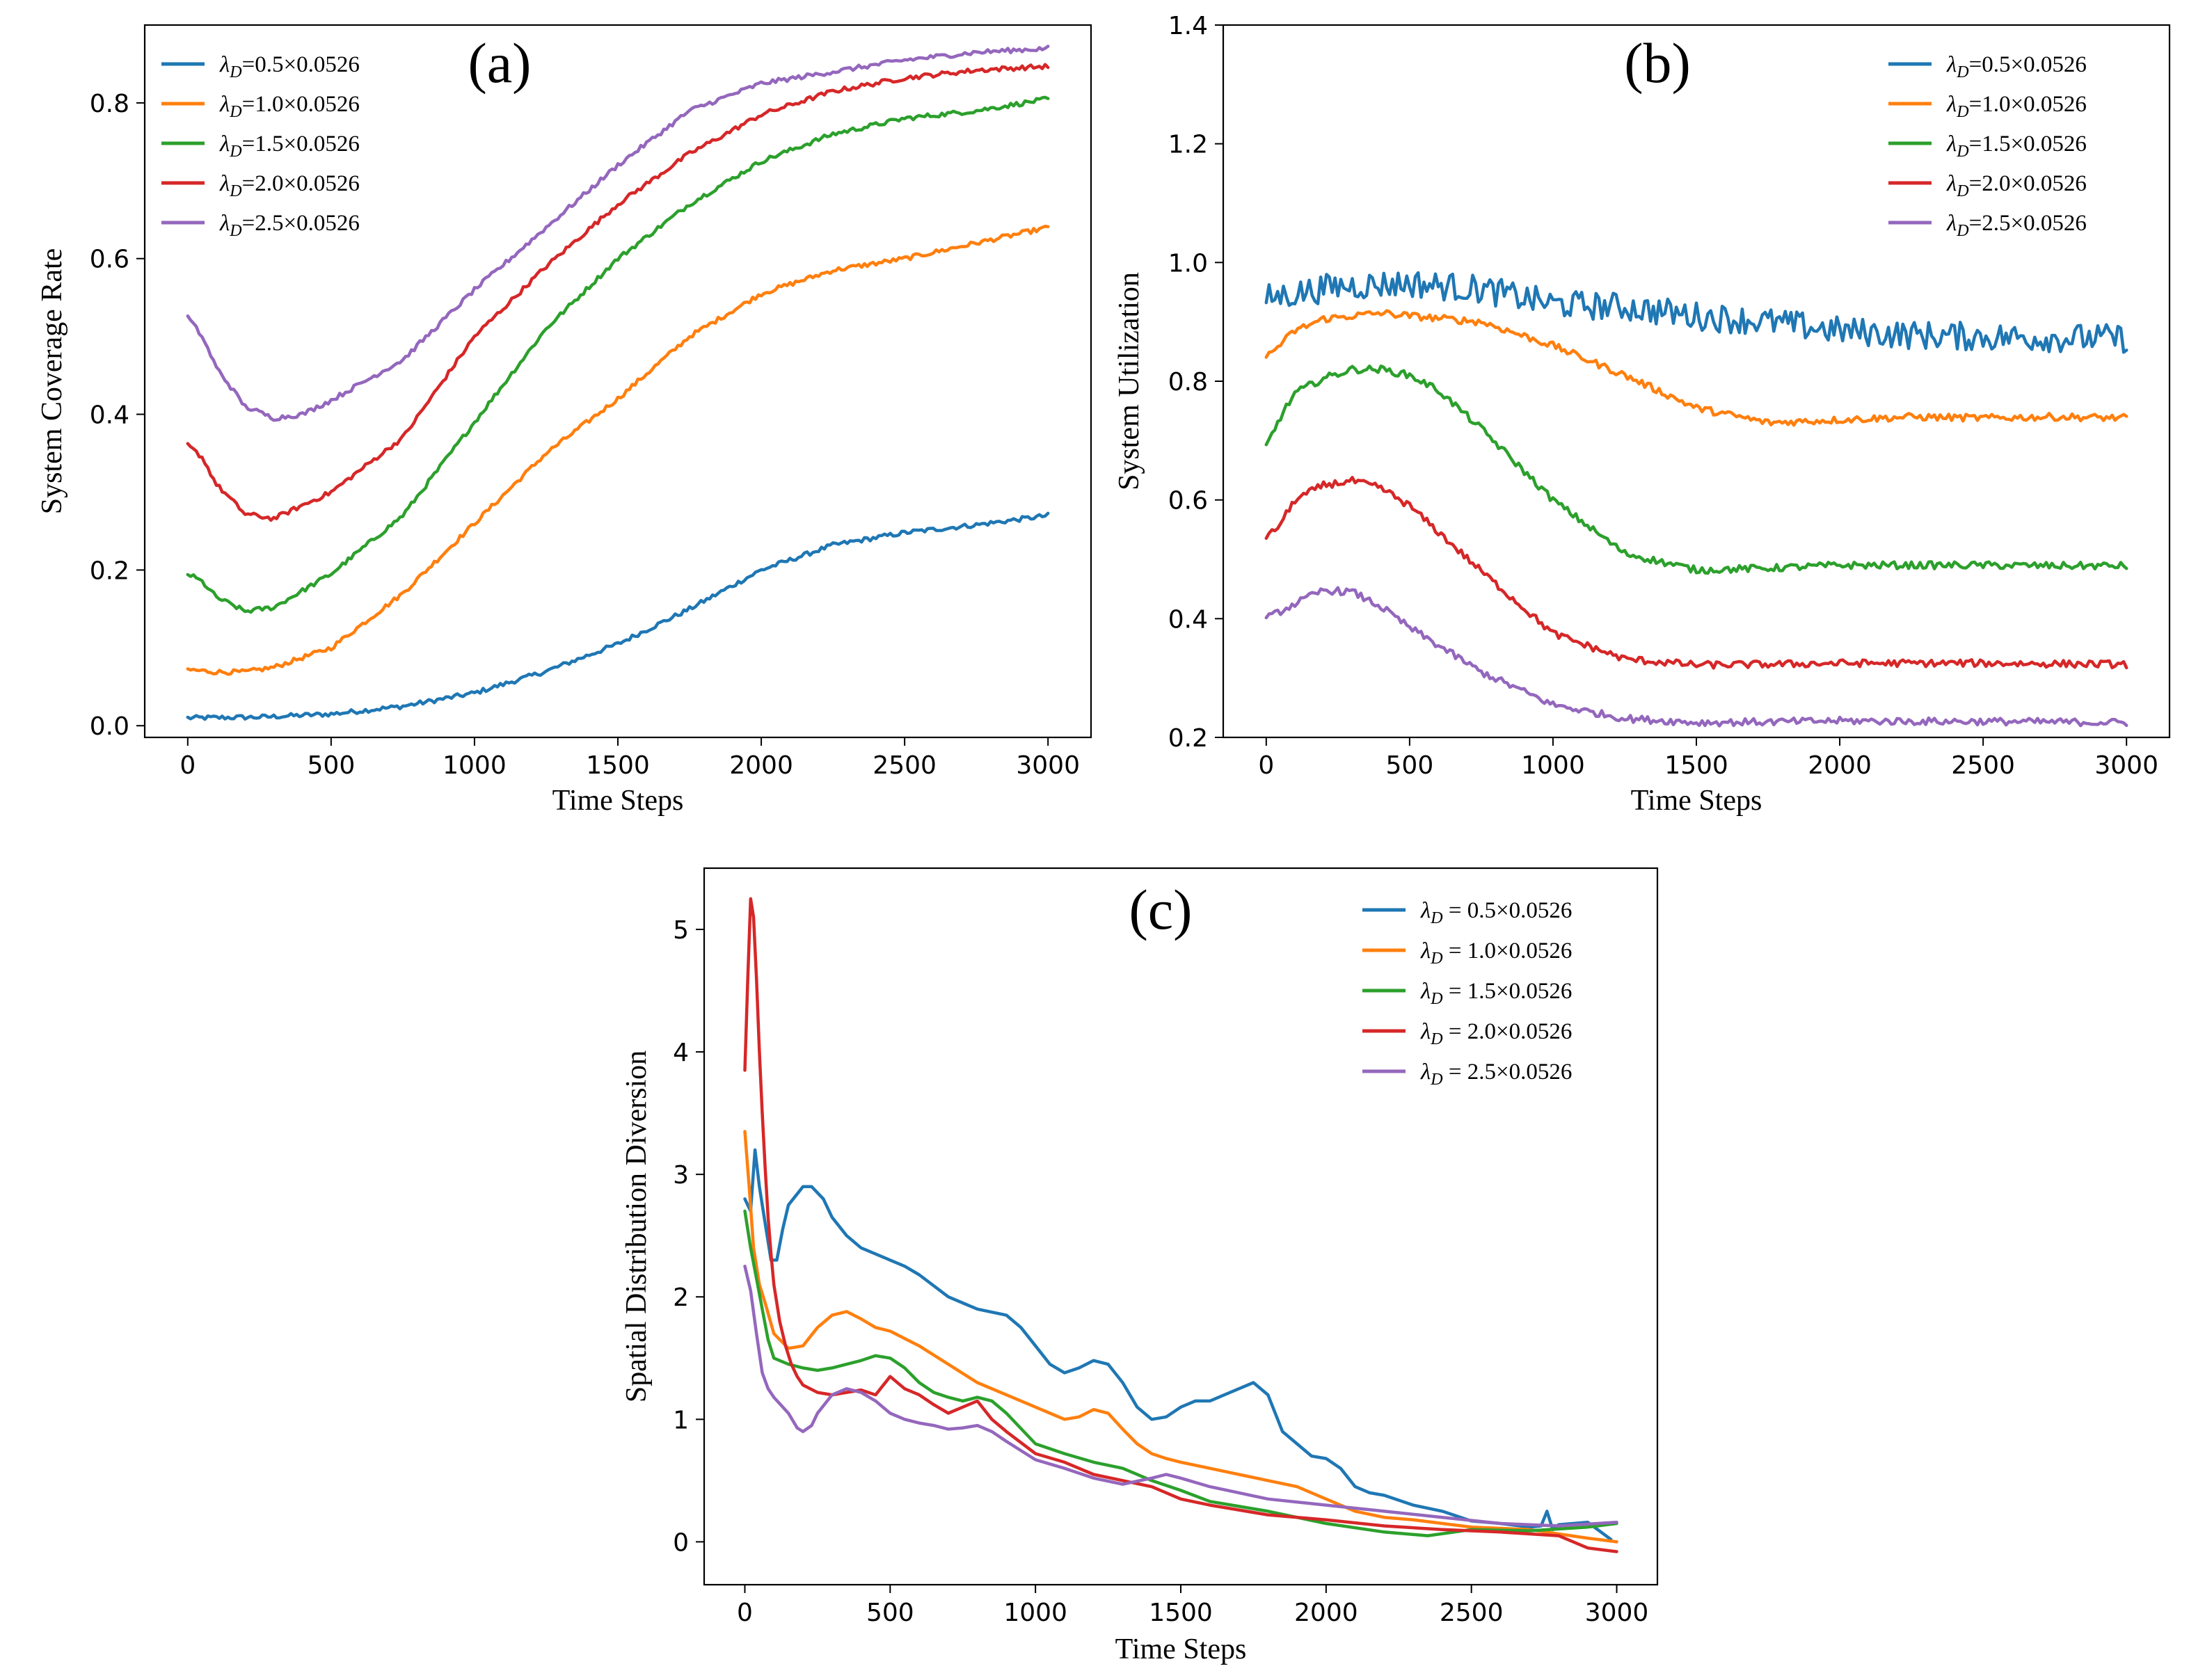 The image size is (2189, 1680). Describe the element at coordinates (1496, 1074) in the screenshot. I see `legend-entry: λD = 2.5×0.0526` at that location.